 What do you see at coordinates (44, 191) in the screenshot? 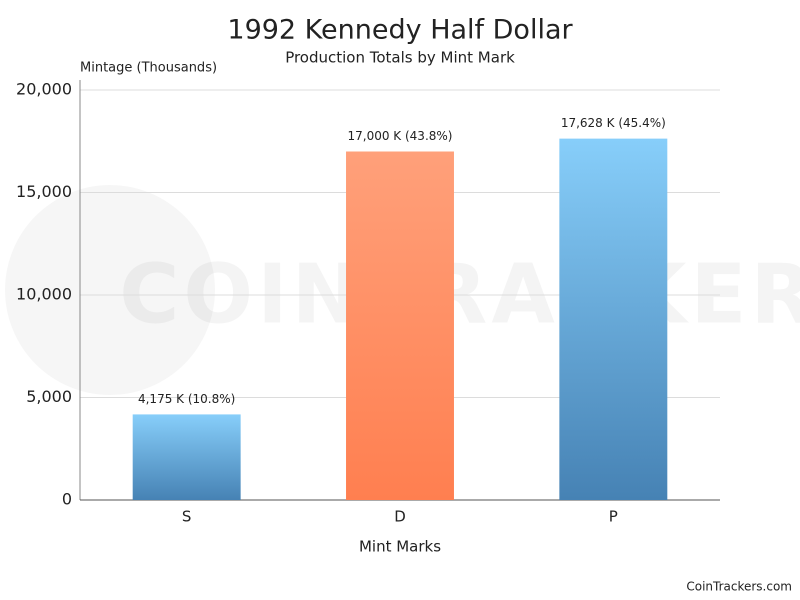
I see `y-tick-label: 15,000` at bounding box center [44, 191].